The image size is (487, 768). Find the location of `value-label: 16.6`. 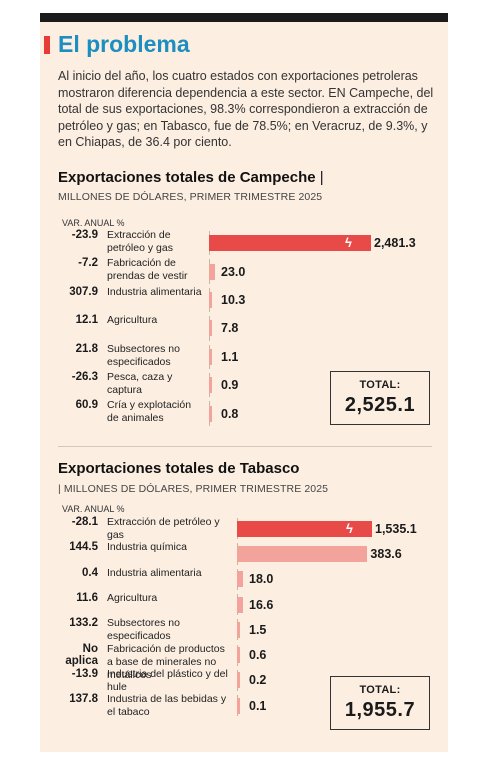

value-label: 16.6 is located at coordinates (261, 604).